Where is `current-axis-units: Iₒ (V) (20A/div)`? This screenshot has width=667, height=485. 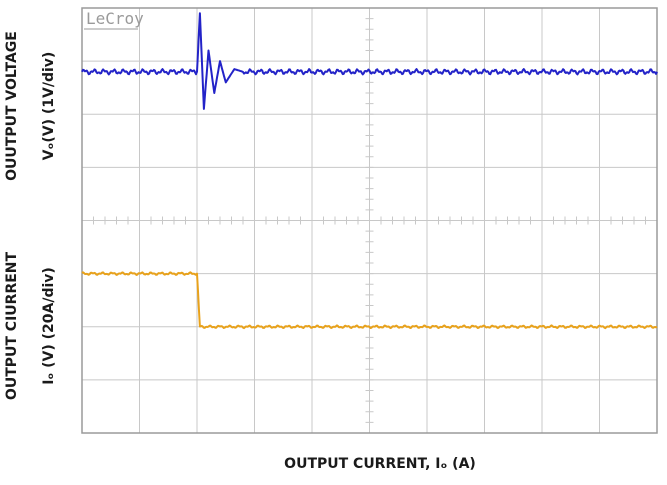
current-axis-units: Iₒ (V) (20A/div) is located at coordinates (49, 326).